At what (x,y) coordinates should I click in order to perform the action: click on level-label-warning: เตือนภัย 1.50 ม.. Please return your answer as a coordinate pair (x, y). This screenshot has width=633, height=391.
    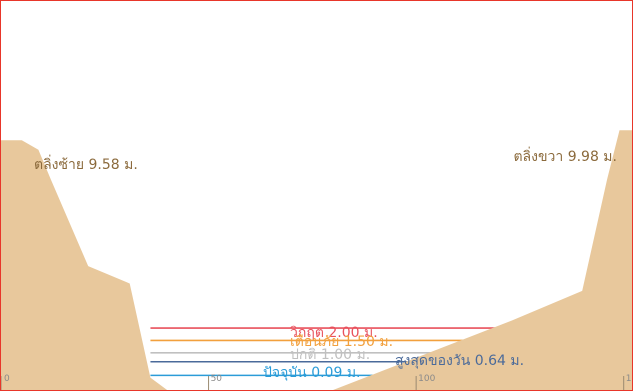
    Looking at the image, I should click on (341, 342).